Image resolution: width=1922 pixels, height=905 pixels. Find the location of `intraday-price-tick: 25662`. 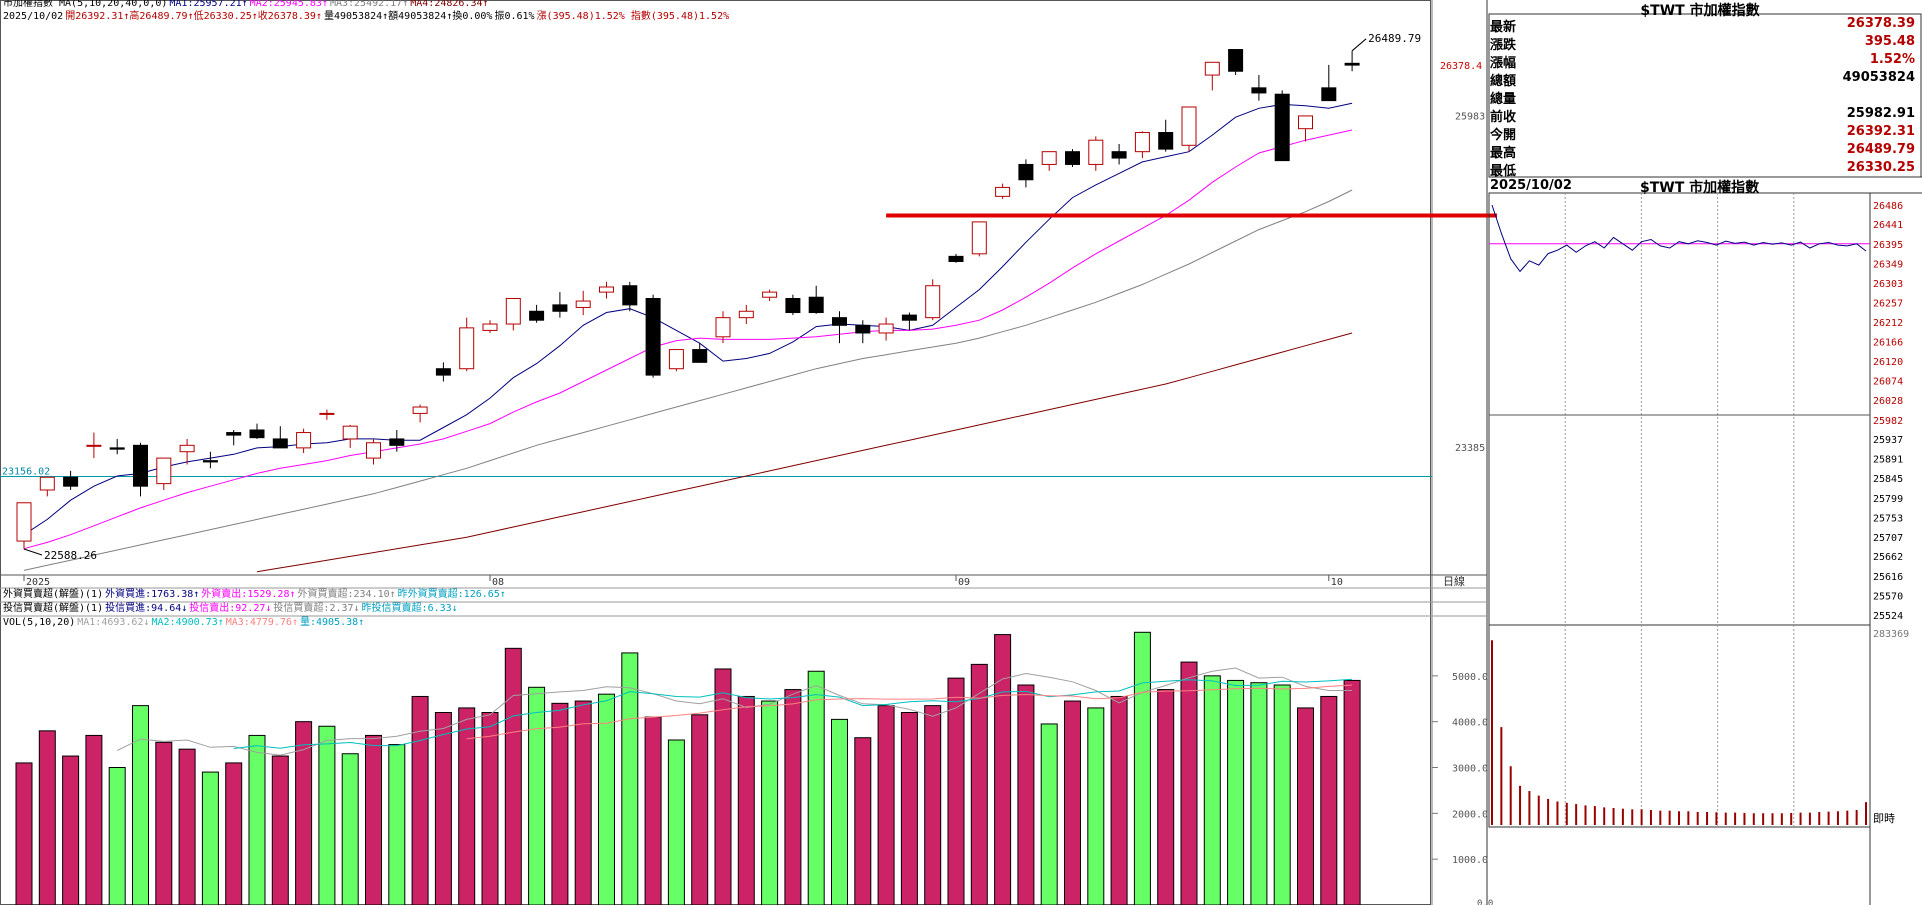

intraday-price-tick: 25662 is located at coordinates (1888, 557).